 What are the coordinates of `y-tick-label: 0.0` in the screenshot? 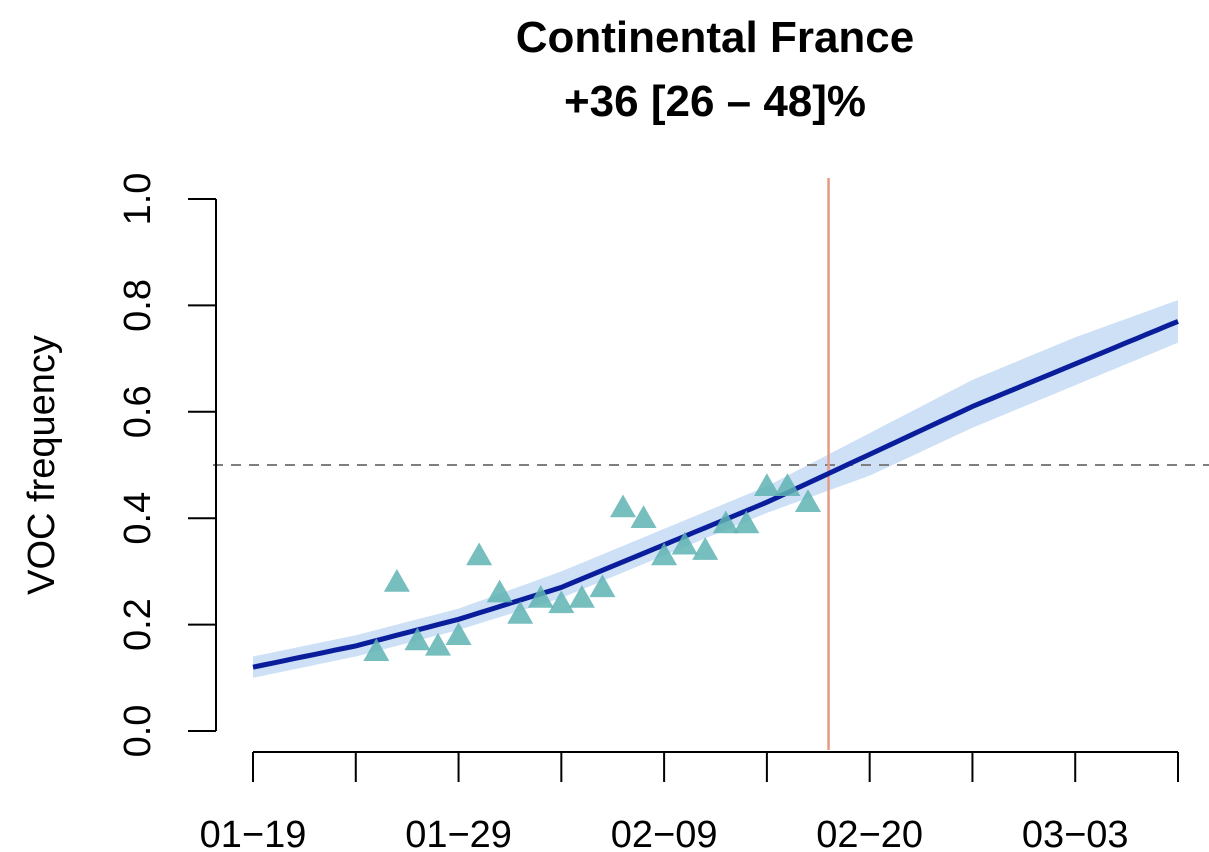 It's located at (138, 731).